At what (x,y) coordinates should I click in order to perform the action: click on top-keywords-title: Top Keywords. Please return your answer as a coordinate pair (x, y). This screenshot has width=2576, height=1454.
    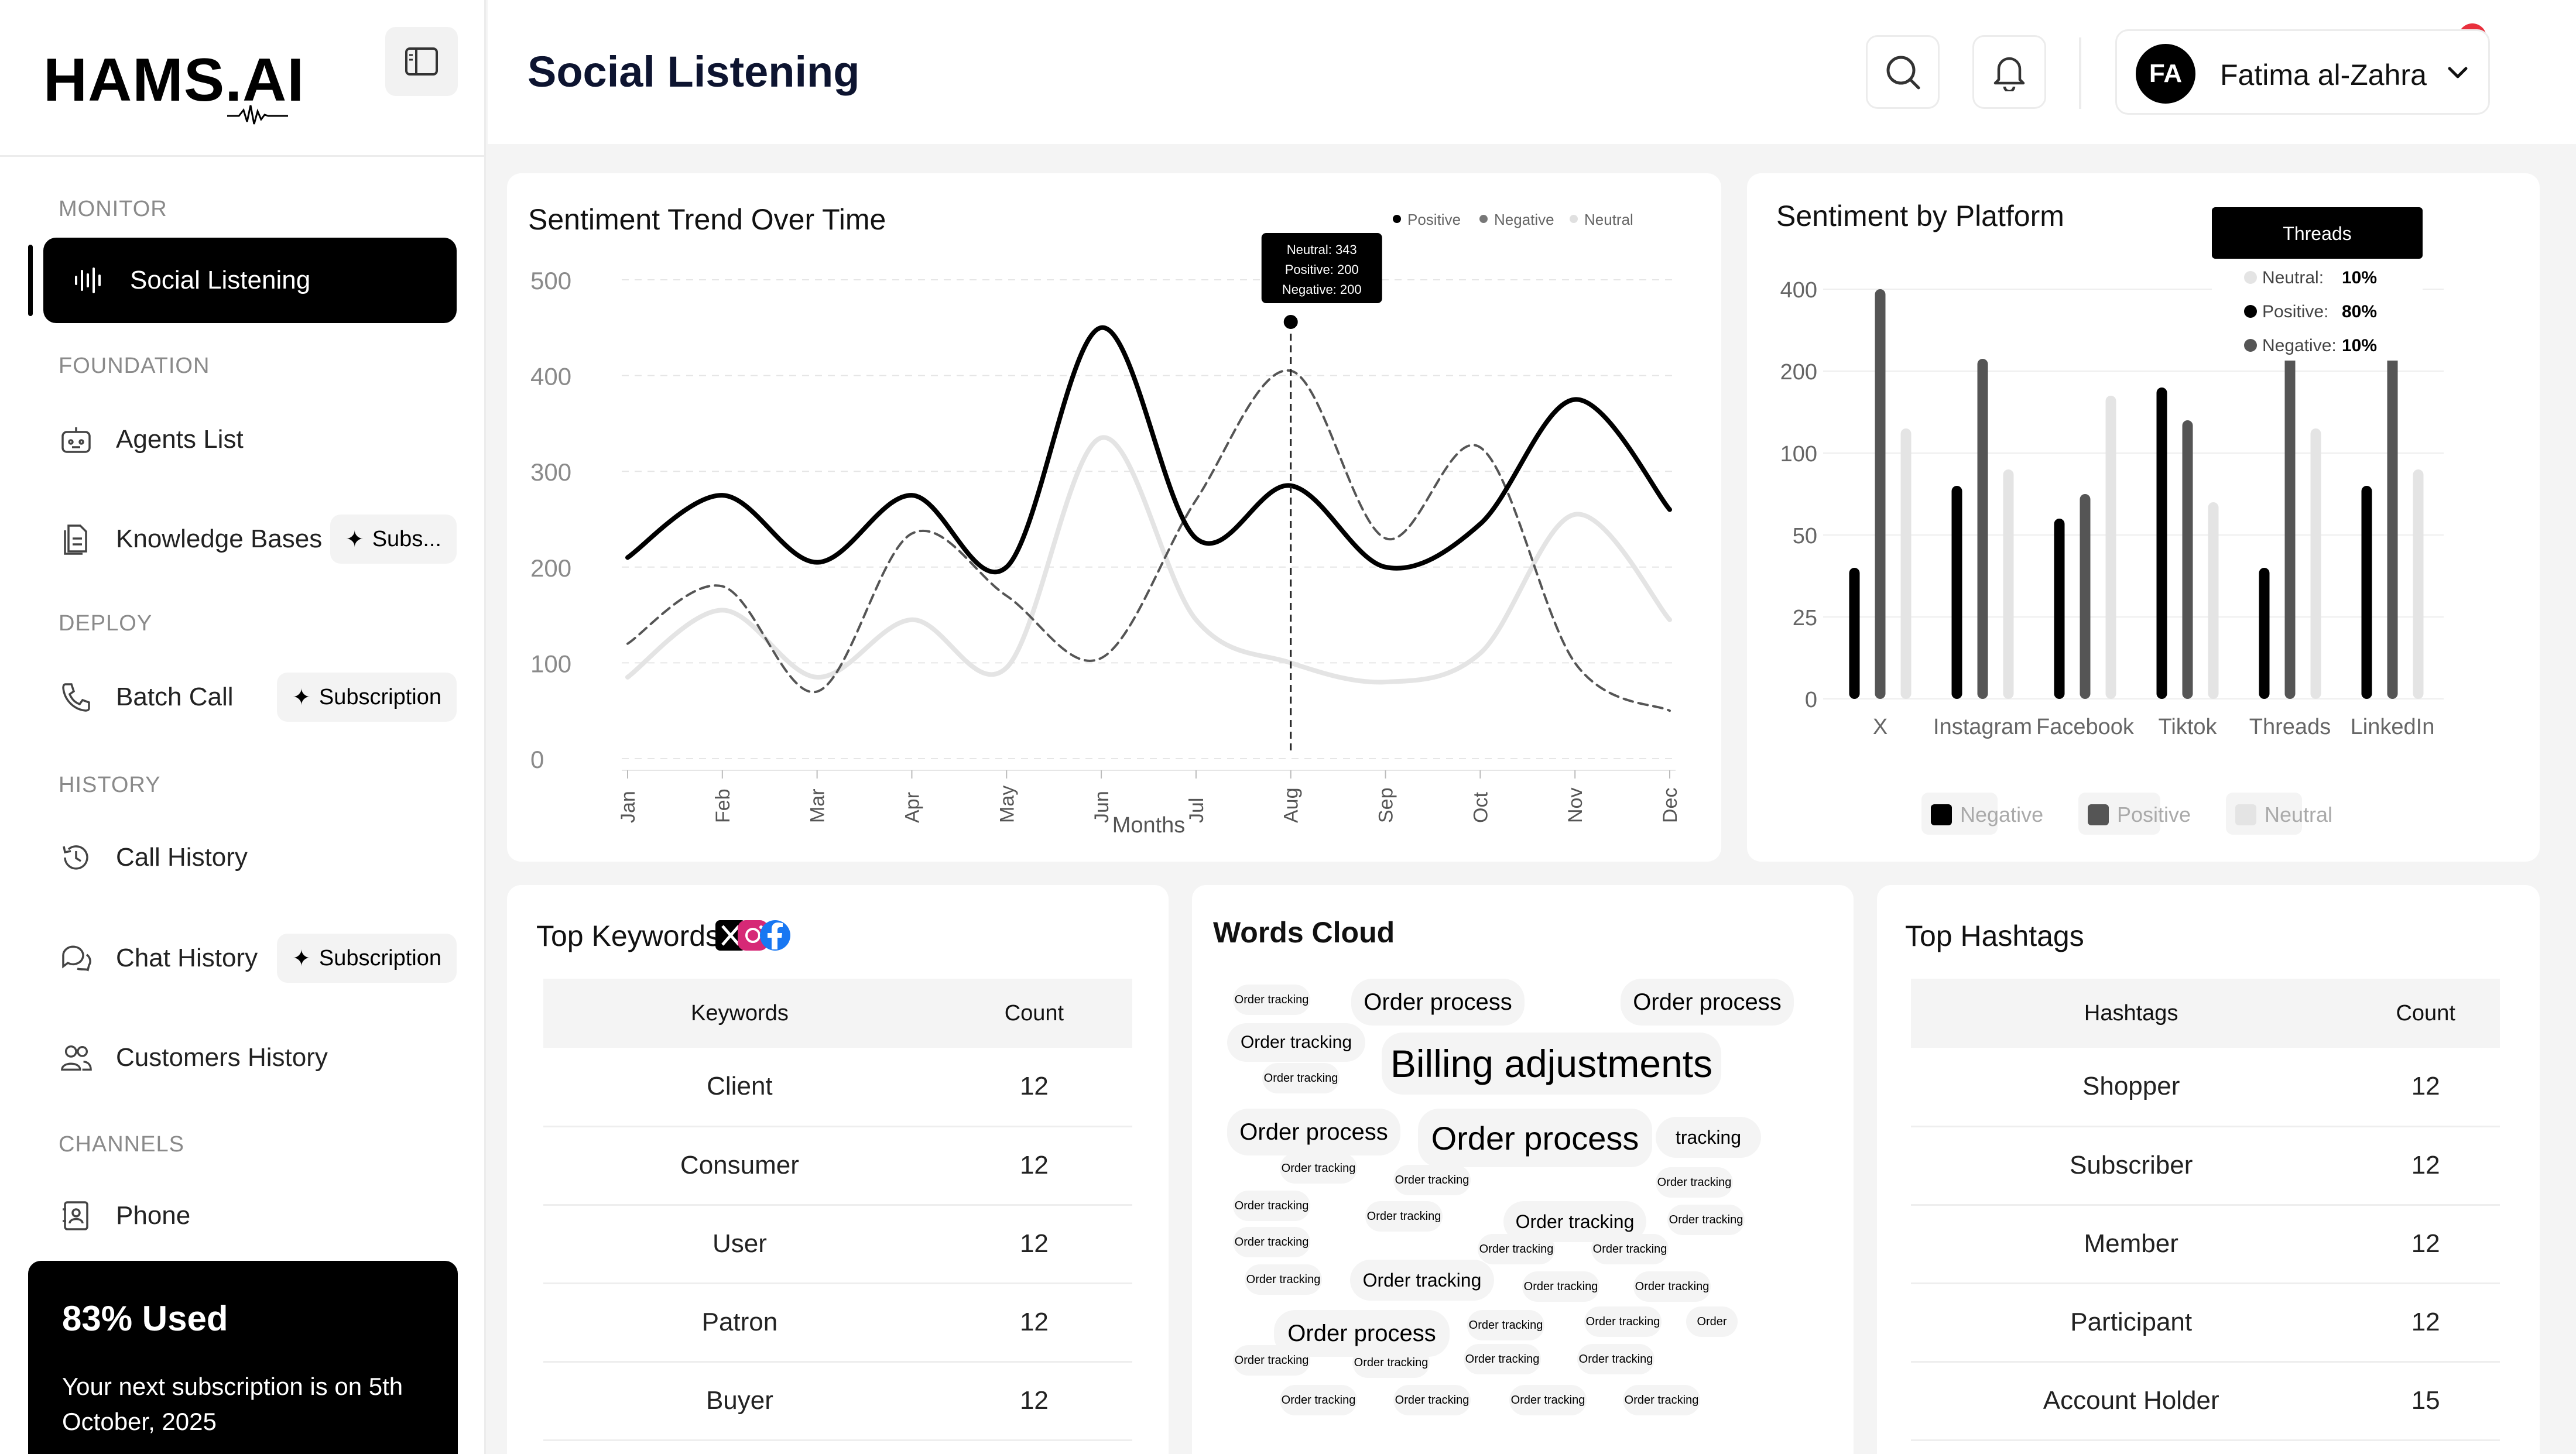
    Looking at the image, I should click on (628, 936).